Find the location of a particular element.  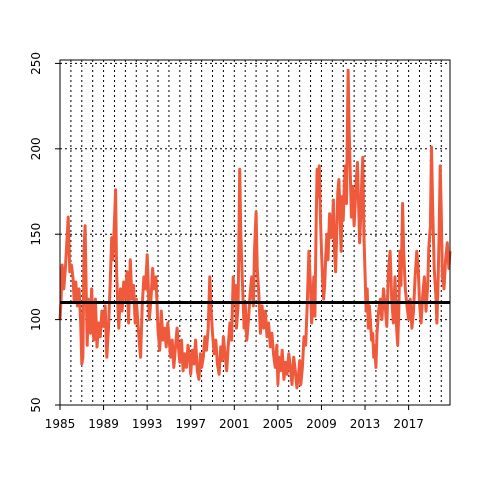

x-tick-label: 1997 is located at coordinates (190, 424).